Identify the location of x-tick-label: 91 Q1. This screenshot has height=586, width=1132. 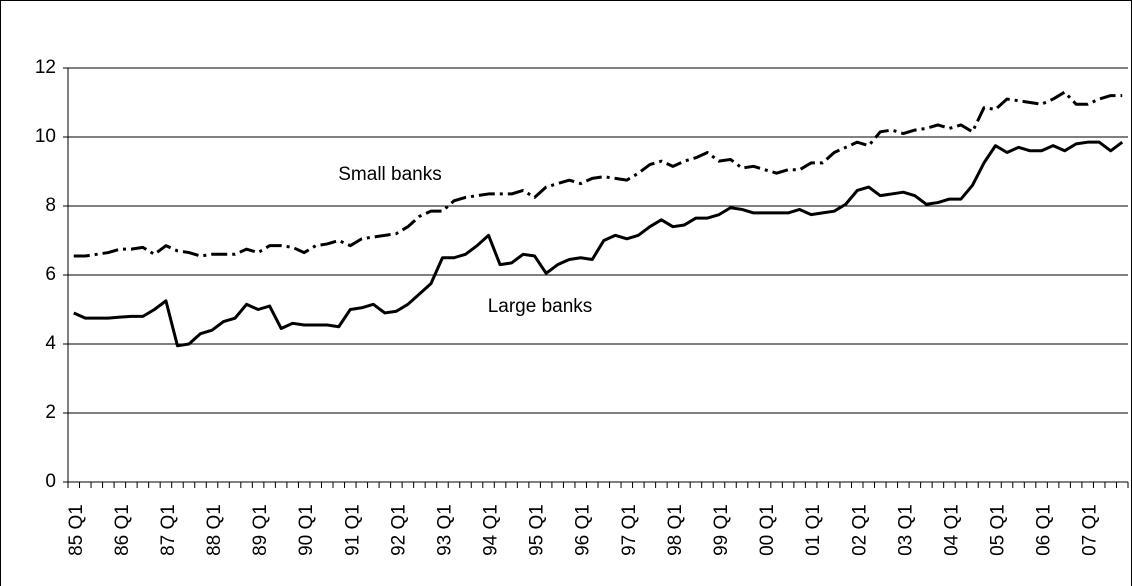
(352, 530).